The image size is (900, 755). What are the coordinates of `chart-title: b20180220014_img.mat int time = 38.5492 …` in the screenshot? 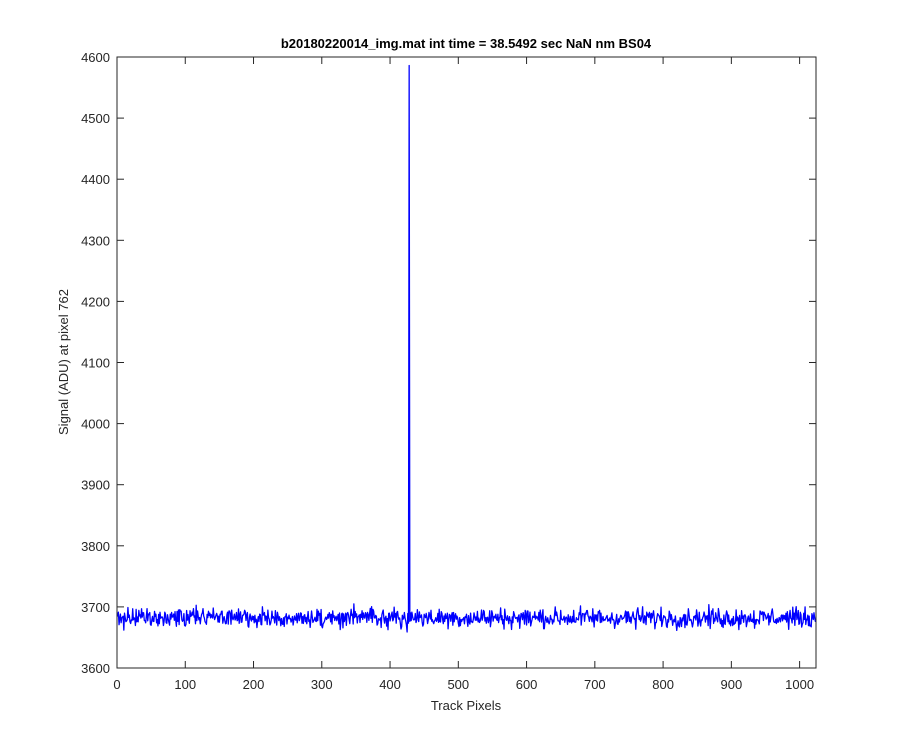 It's located at (466, 43).